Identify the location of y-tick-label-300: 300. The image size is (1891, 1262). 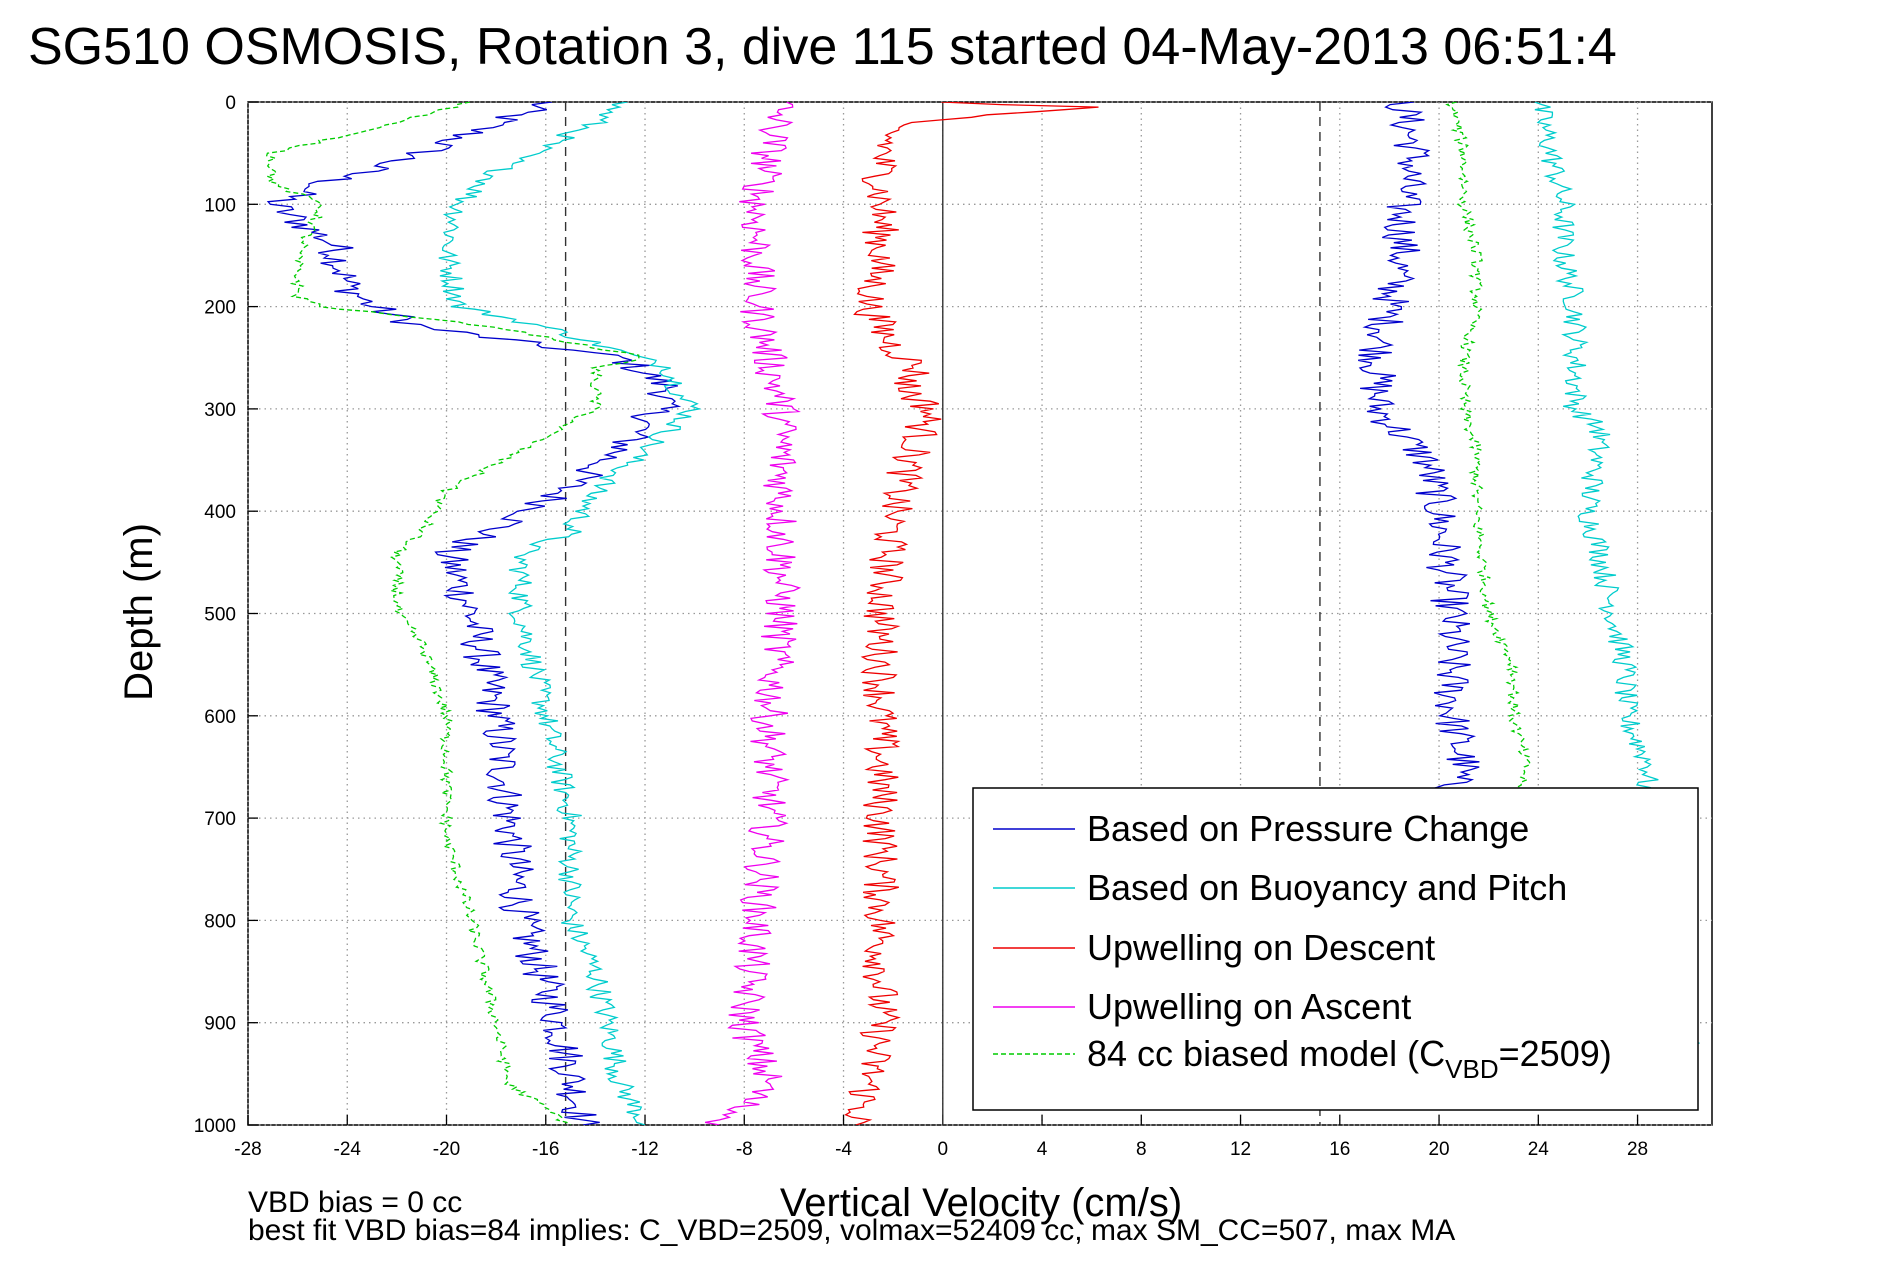
(220, 410).